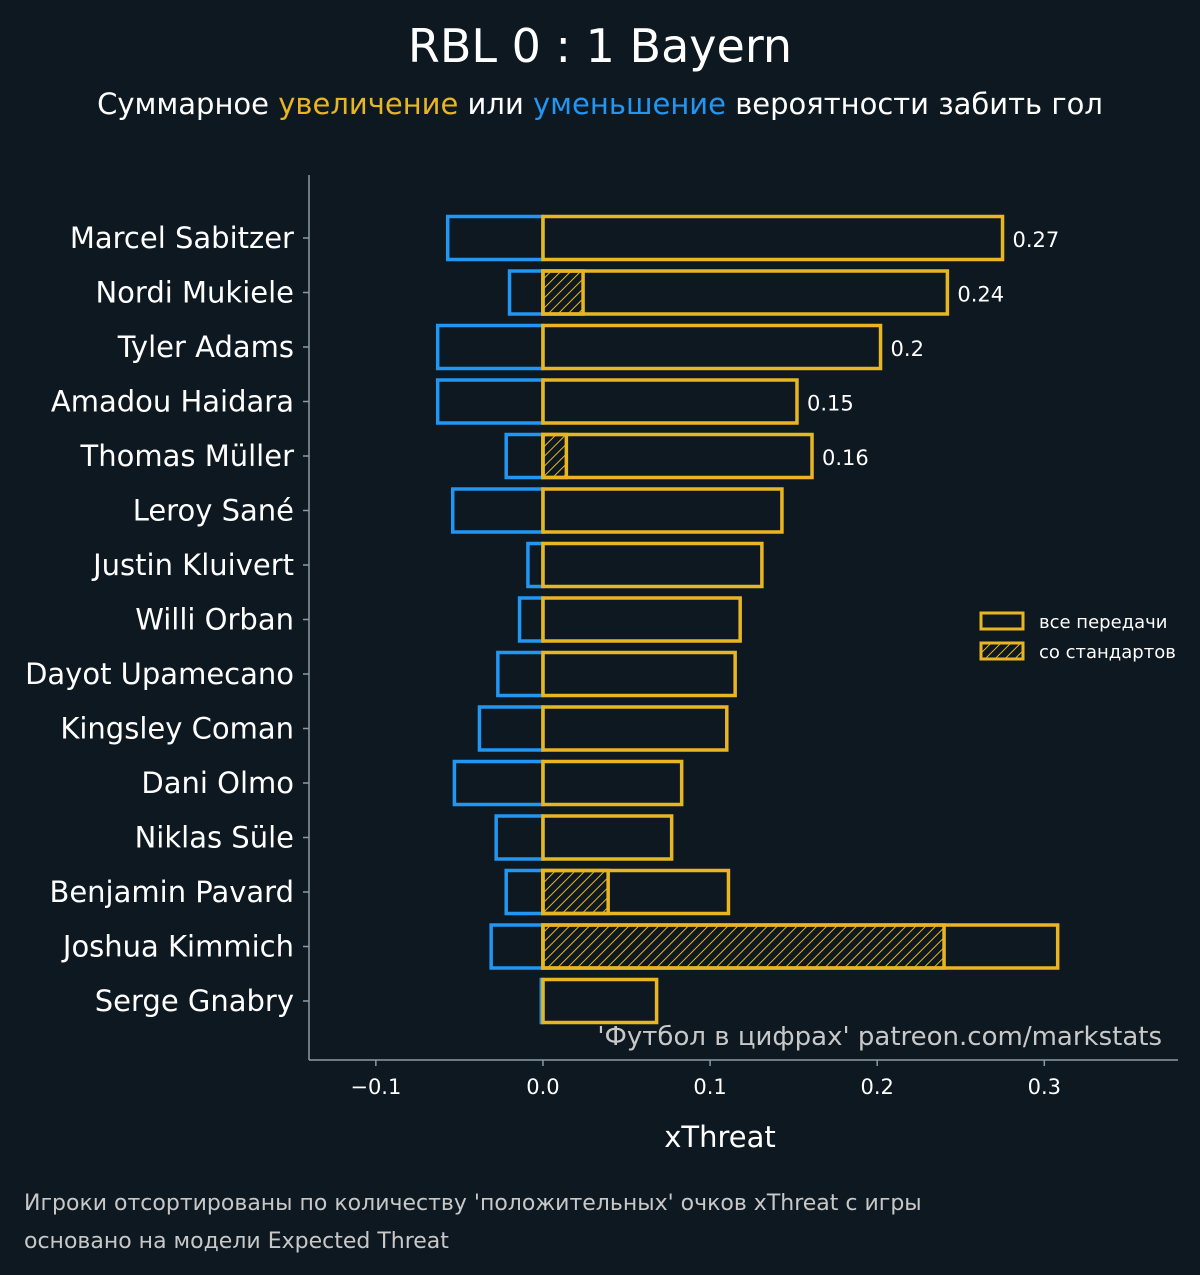 Image resolution: width=1200 pixels, height=1275 pixels. I want to click on player-label: Willi Orban, so click(214, 620).